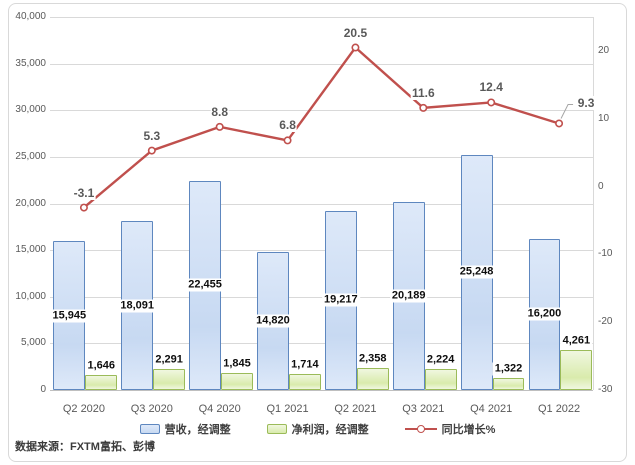 Image resolution: width=635 pixels, height=465 pixels. I want to click on x-axis-label: Q1 2022, so click(559, 409).